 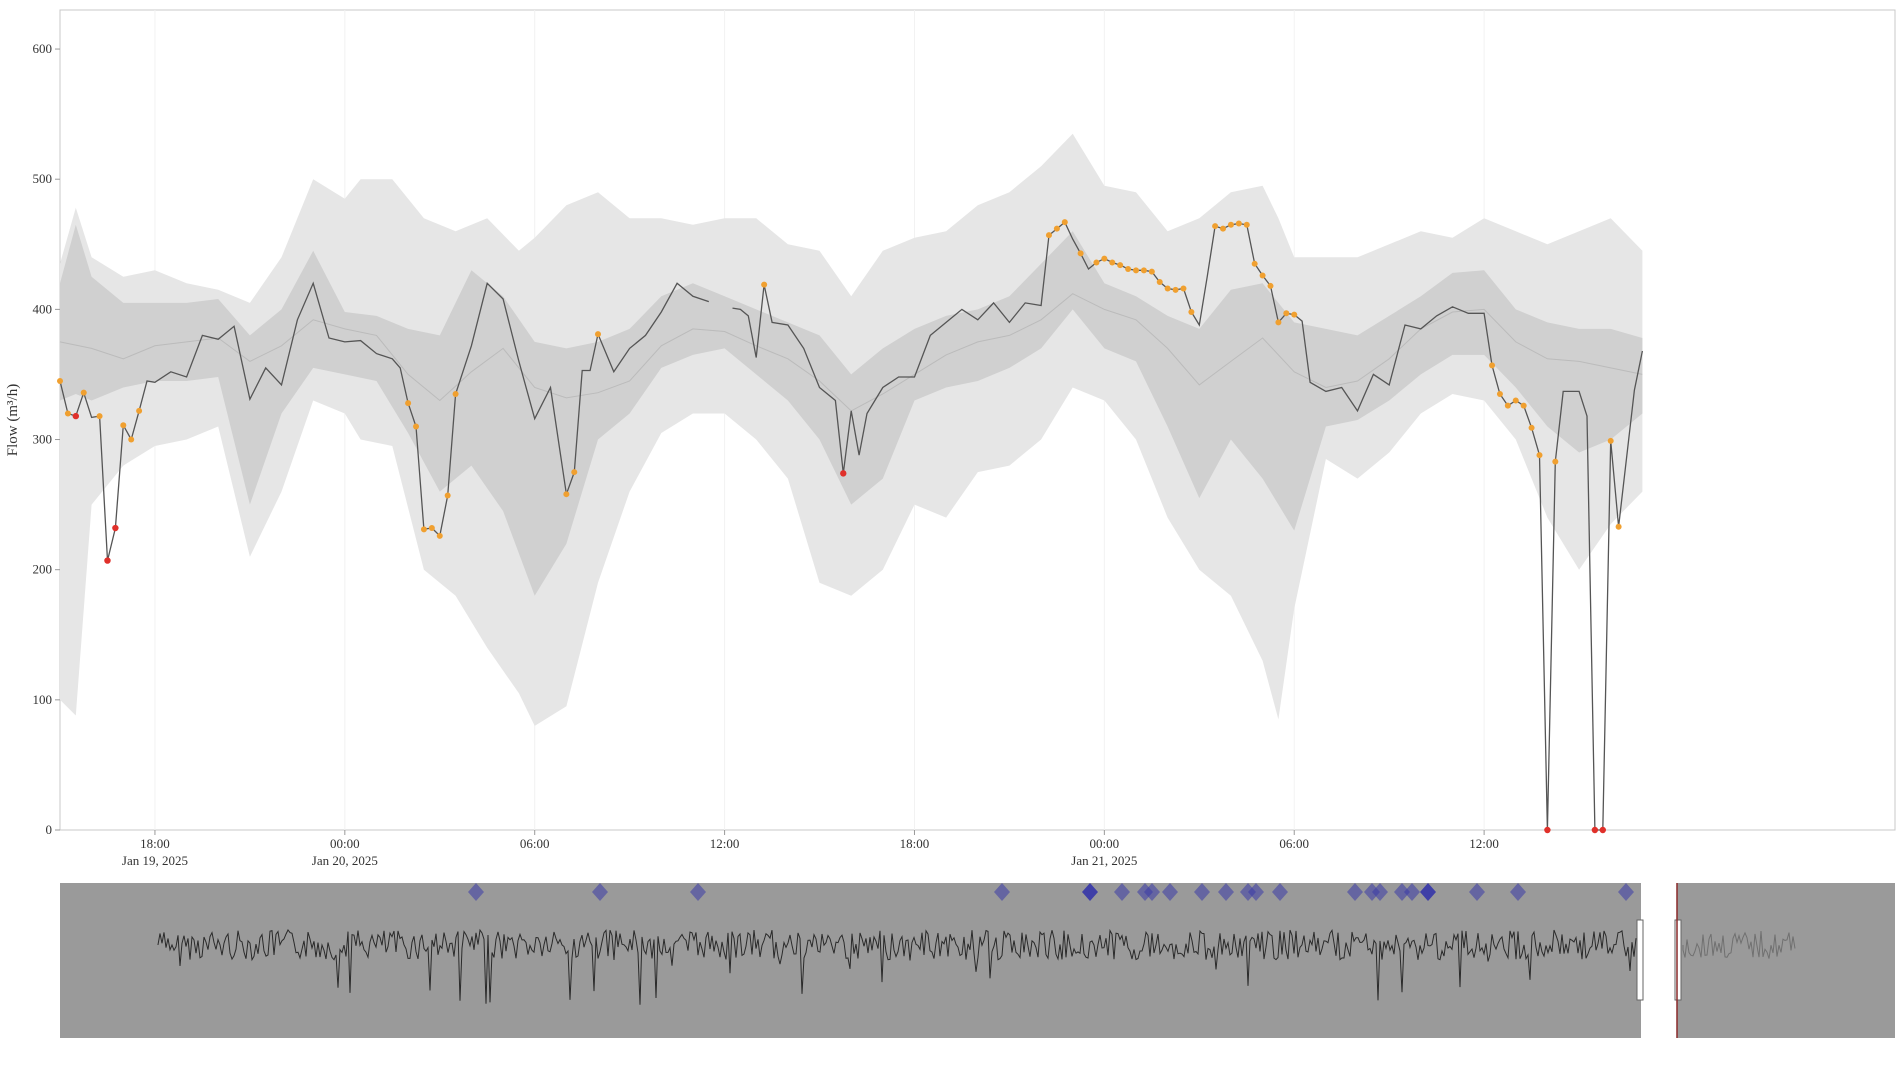 What do you see at coordinates (43, 178) in the screenshot?
I see `y-tick-label: 500` at bounding box center [43, 178].